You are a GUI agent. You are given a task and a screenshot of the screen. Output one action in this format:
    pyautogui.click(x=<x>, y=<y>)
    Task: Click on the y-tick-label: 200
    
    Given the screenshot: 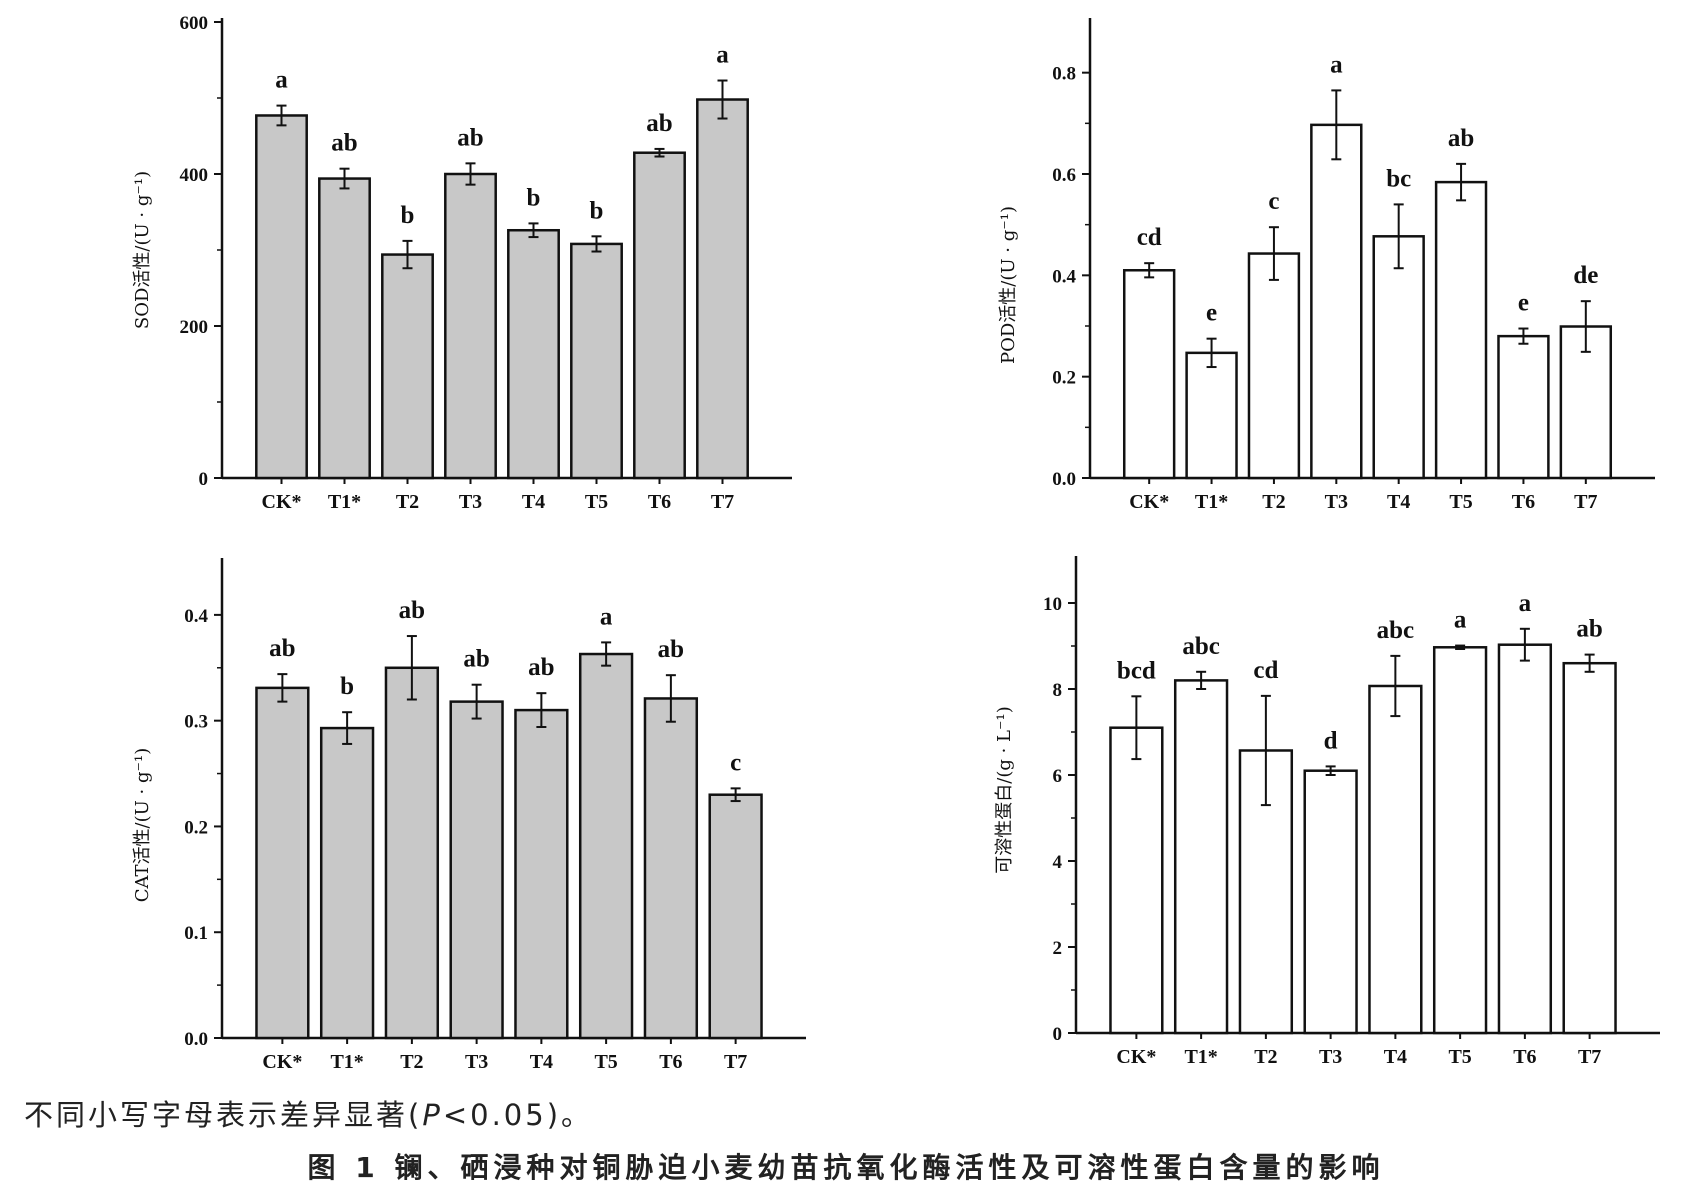 What is the action you would take?
    pyautogui.click(x=194, y=327)
    